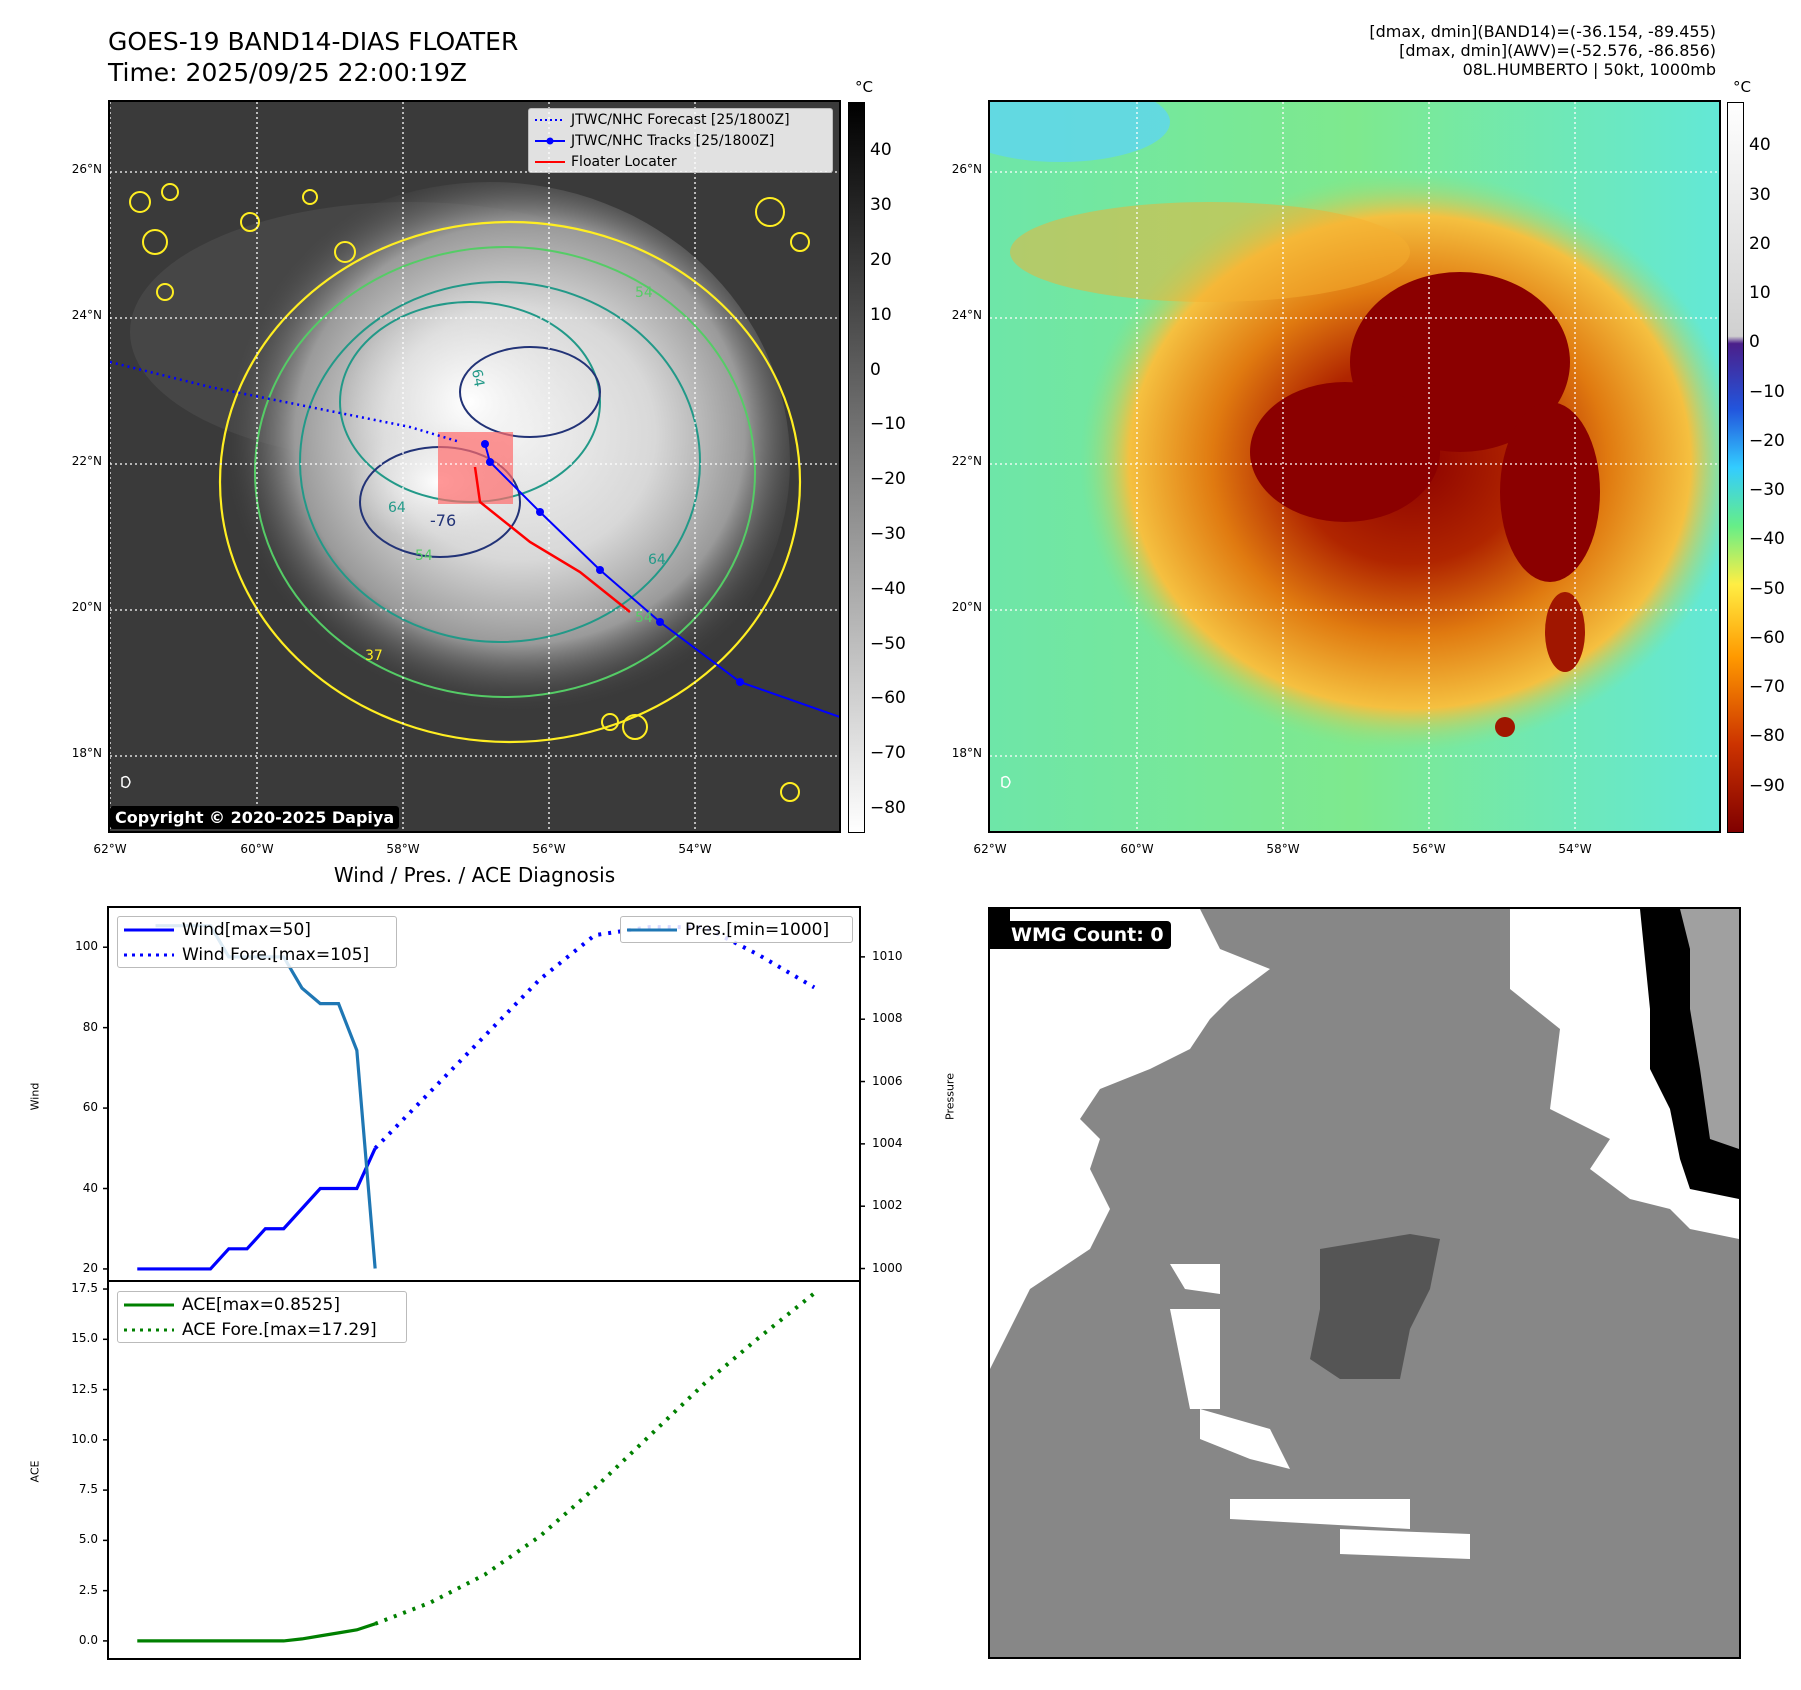 This screenshot has width=1801, height=1690. Describe the element at coordinates (887, 1080) in the screenshot. I see `pressure-tick-label: 1006` at that location.